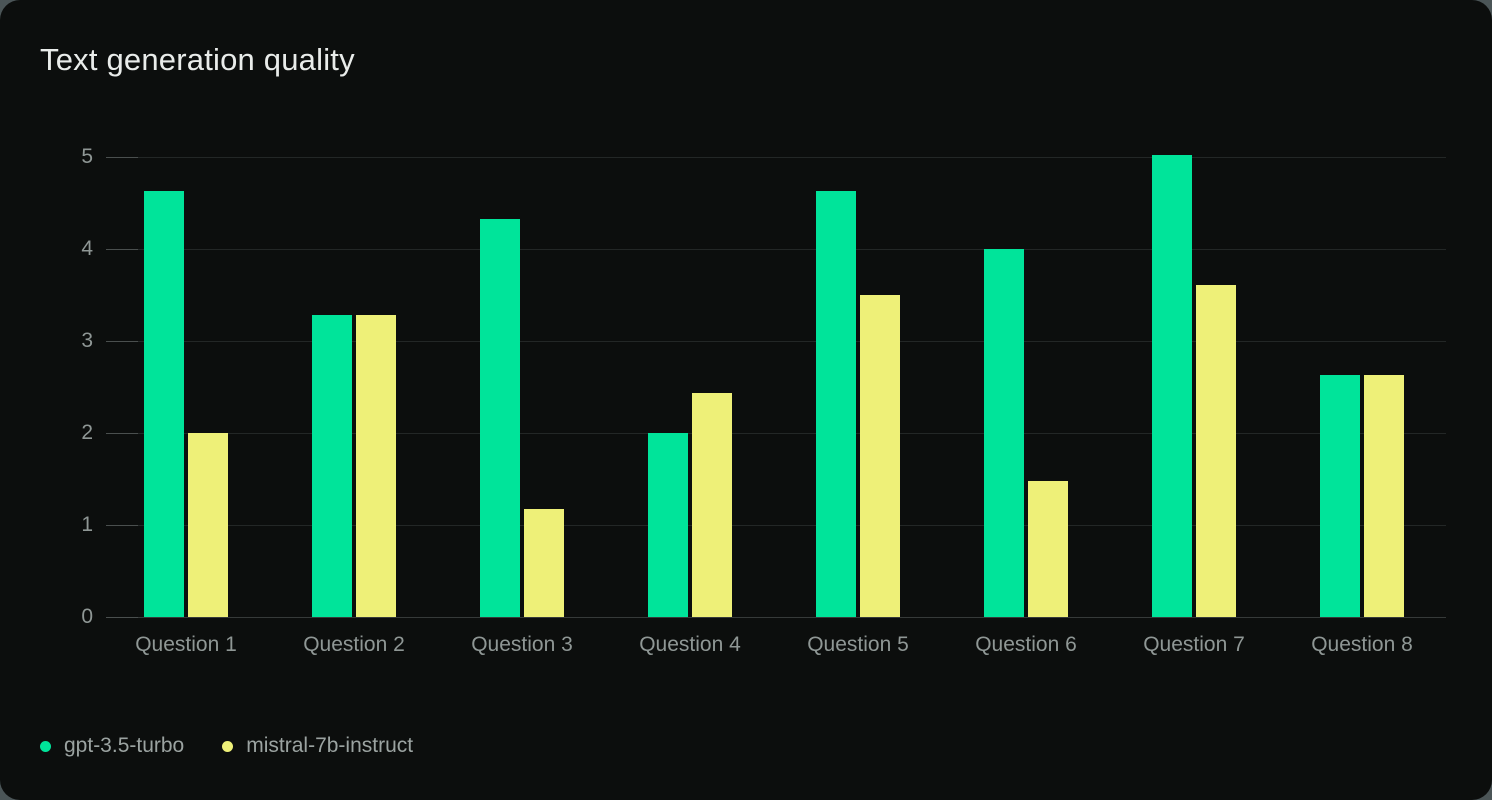 Image resolution: width=1492 pixels, height=800 pixels. What do you see at coordinates (776, 525) in the screenshot?
I see `gridline-y1` at bounding box center [776, 525].